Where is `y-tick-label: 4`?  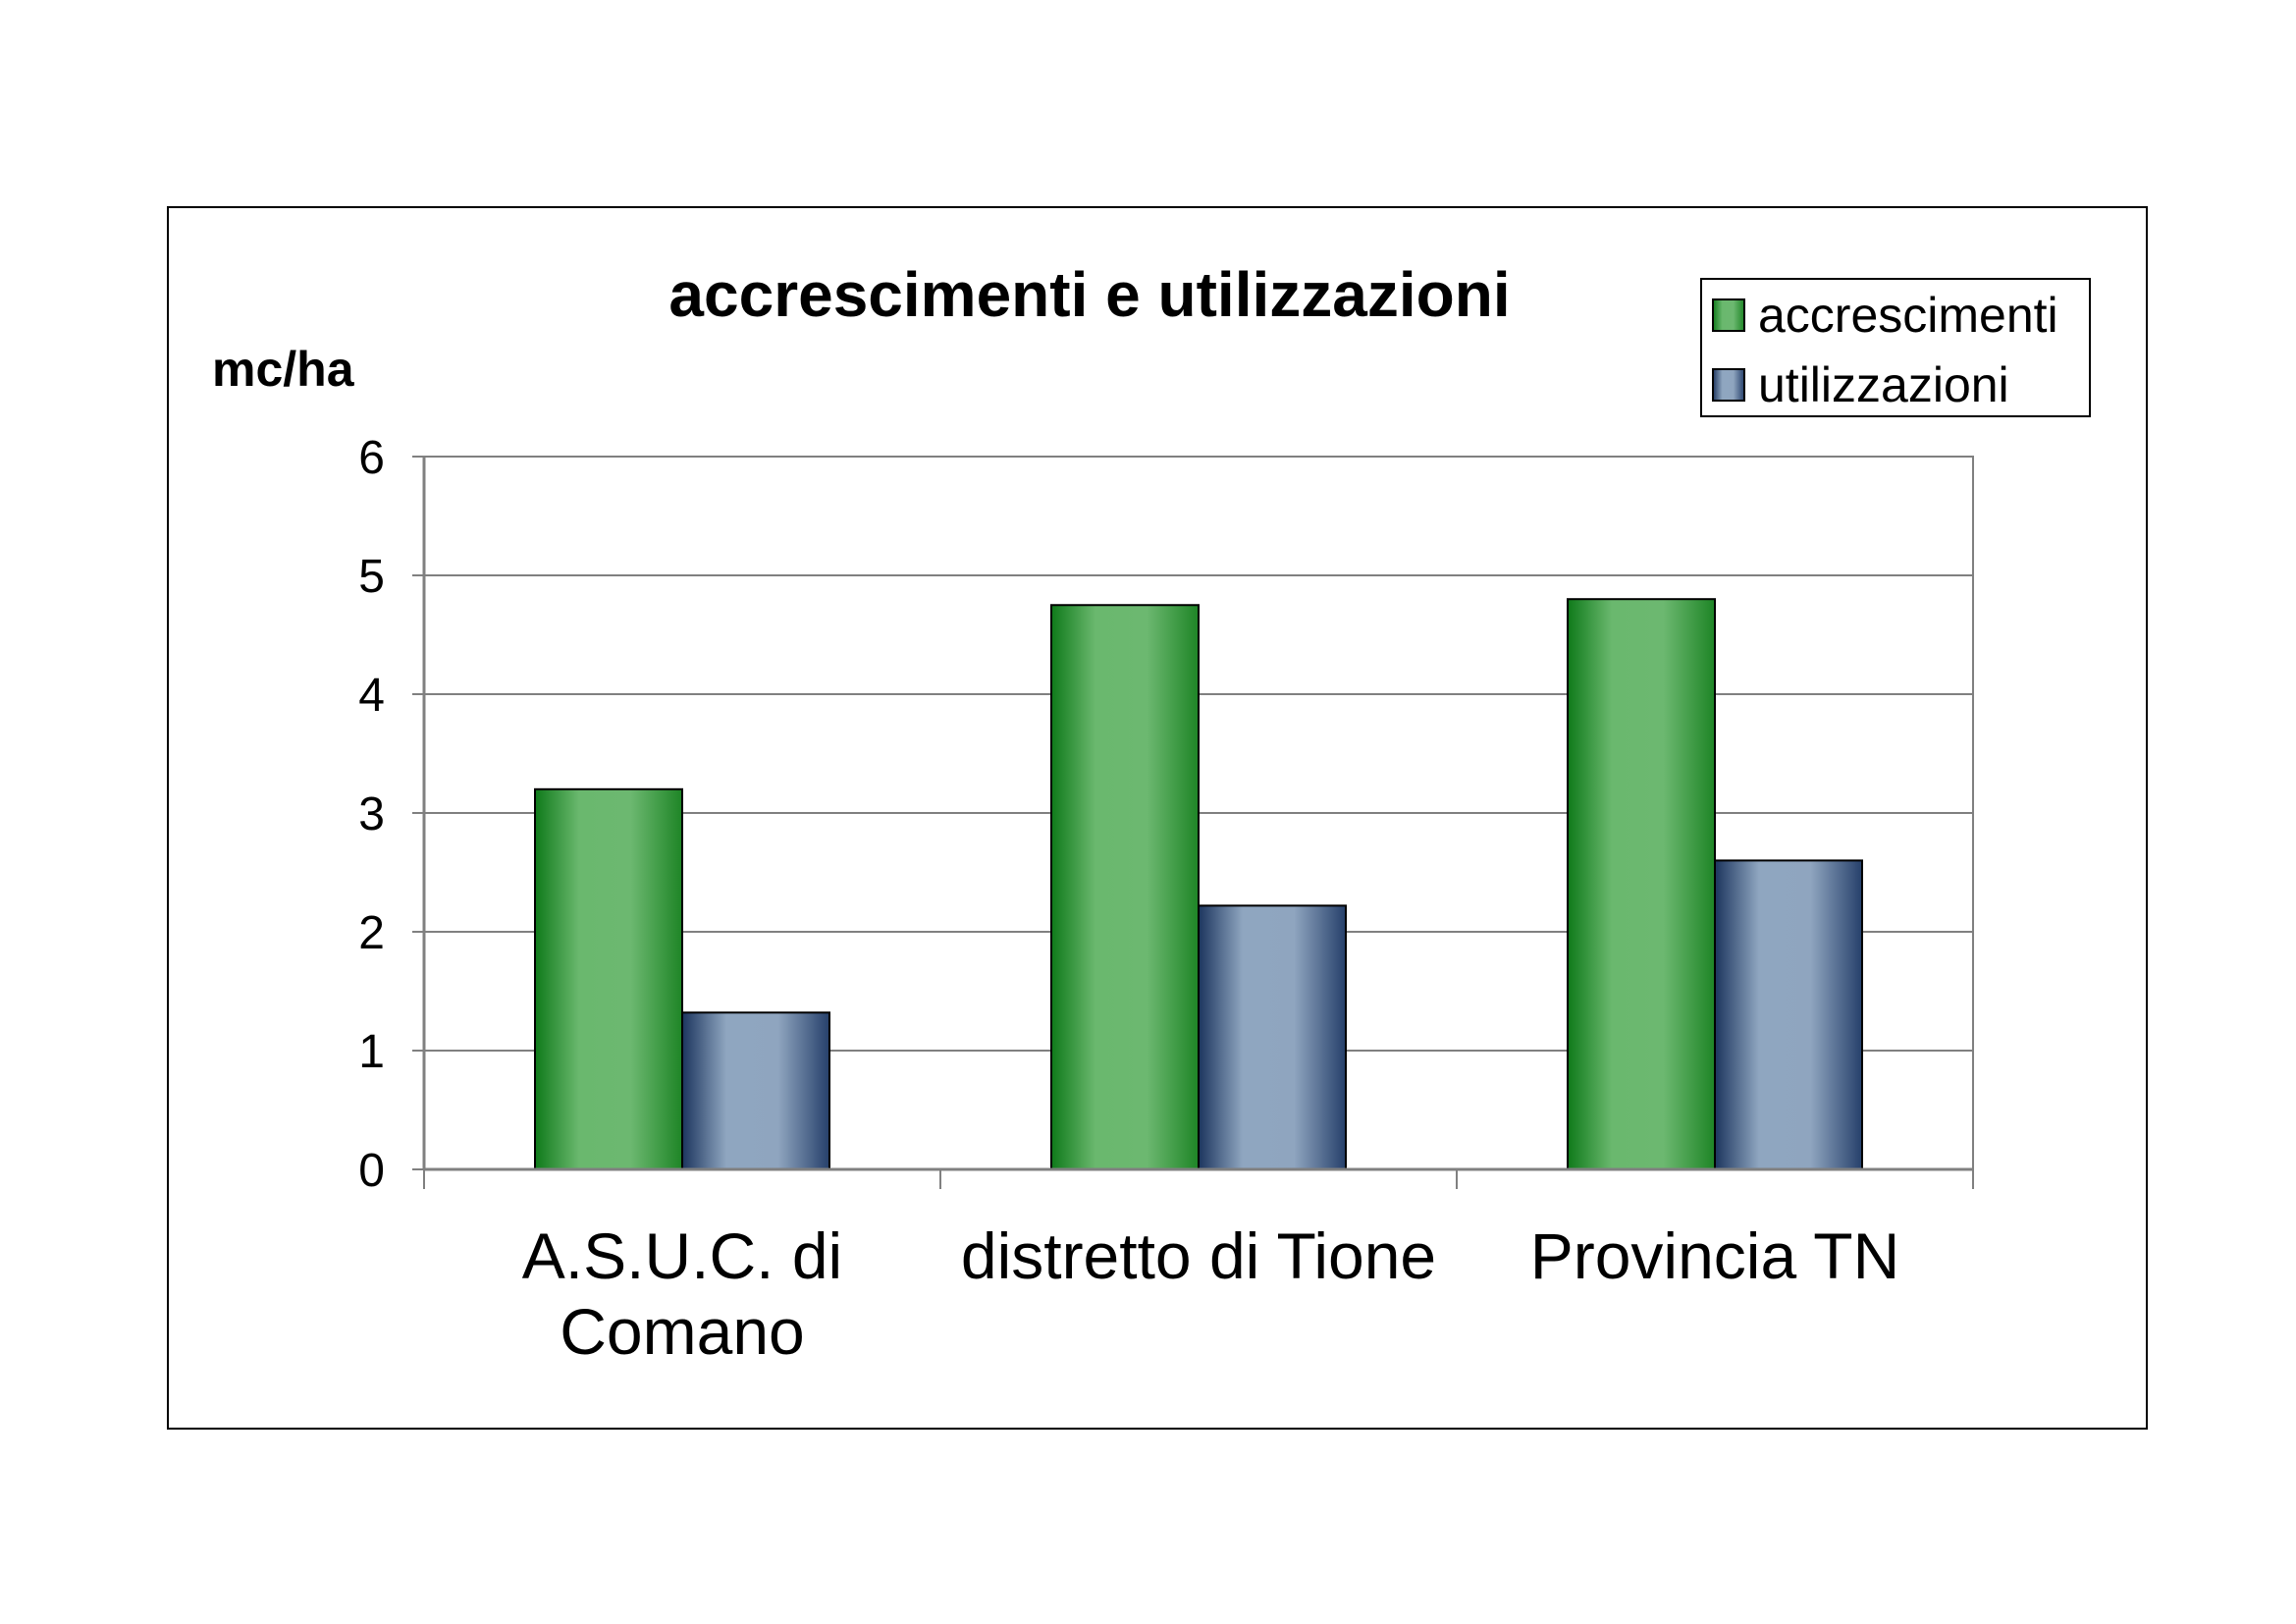 y-tick-label: 4 is located at coordinates (371, 696).